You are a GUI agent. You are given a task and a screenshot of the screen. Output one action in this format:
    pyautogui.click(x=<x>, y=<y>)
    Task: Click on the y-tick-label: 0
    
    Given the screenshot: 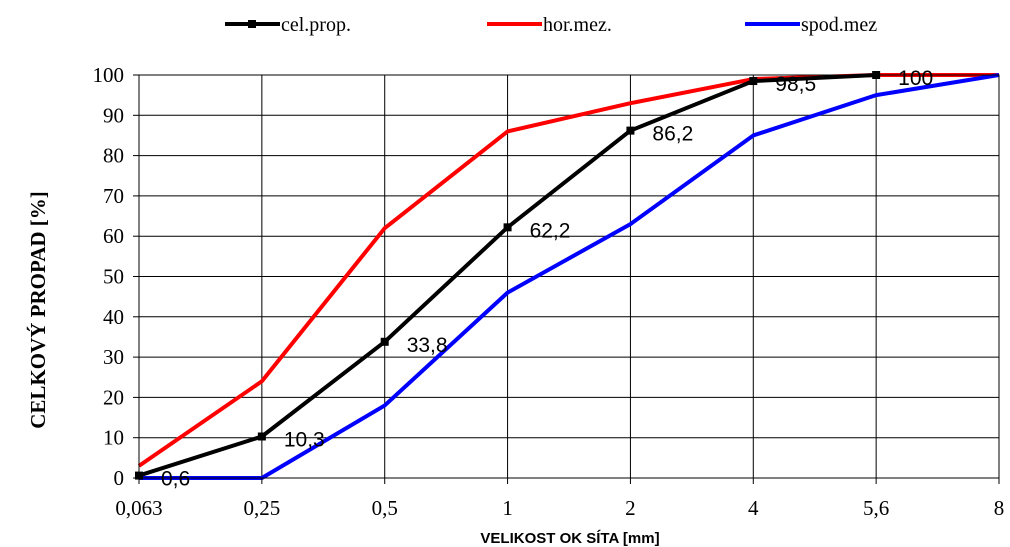 What is the action you would take?
    pyautogui.click(x=119, y=478)
    